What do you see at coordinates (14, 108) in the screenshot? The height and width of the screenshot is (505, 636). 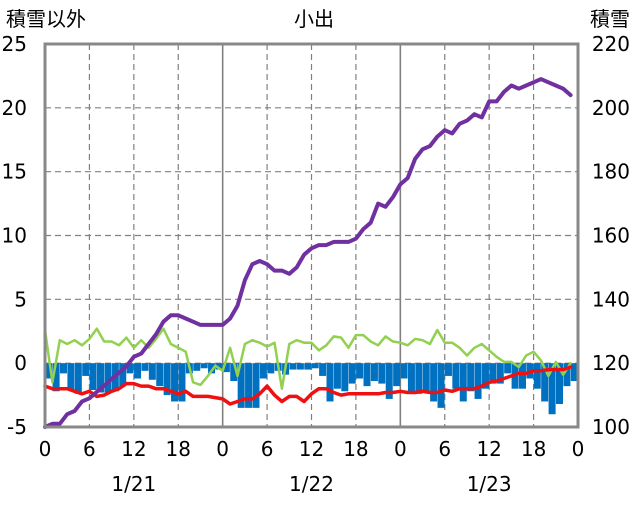 I see `left-tick-label: 20` at bounding box center [14, 108].